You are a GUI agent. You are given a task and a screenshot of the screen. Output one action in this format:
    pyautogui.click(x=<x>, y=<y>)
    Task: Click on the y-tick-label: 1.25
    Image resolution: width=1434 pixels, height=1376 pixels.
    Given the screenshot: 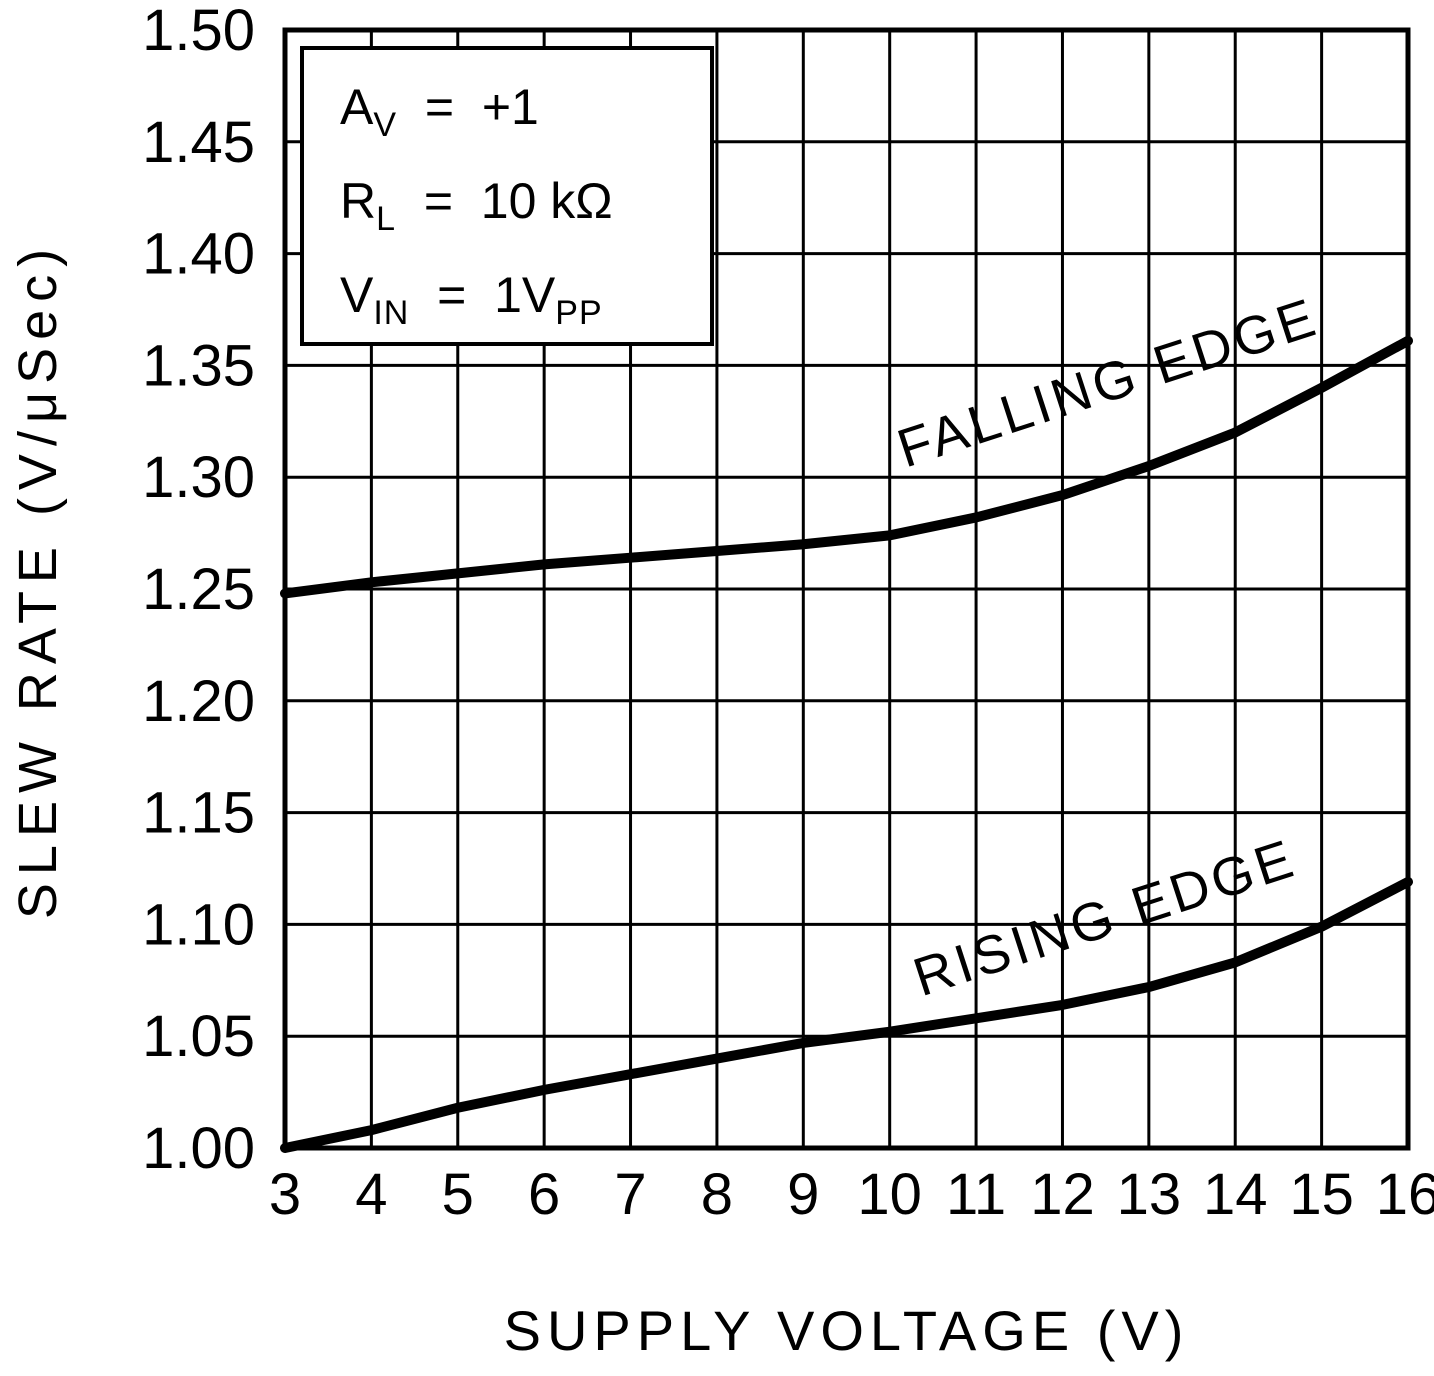 What is the action you would take?
    pyautogui.click(x=198, y=589)
    